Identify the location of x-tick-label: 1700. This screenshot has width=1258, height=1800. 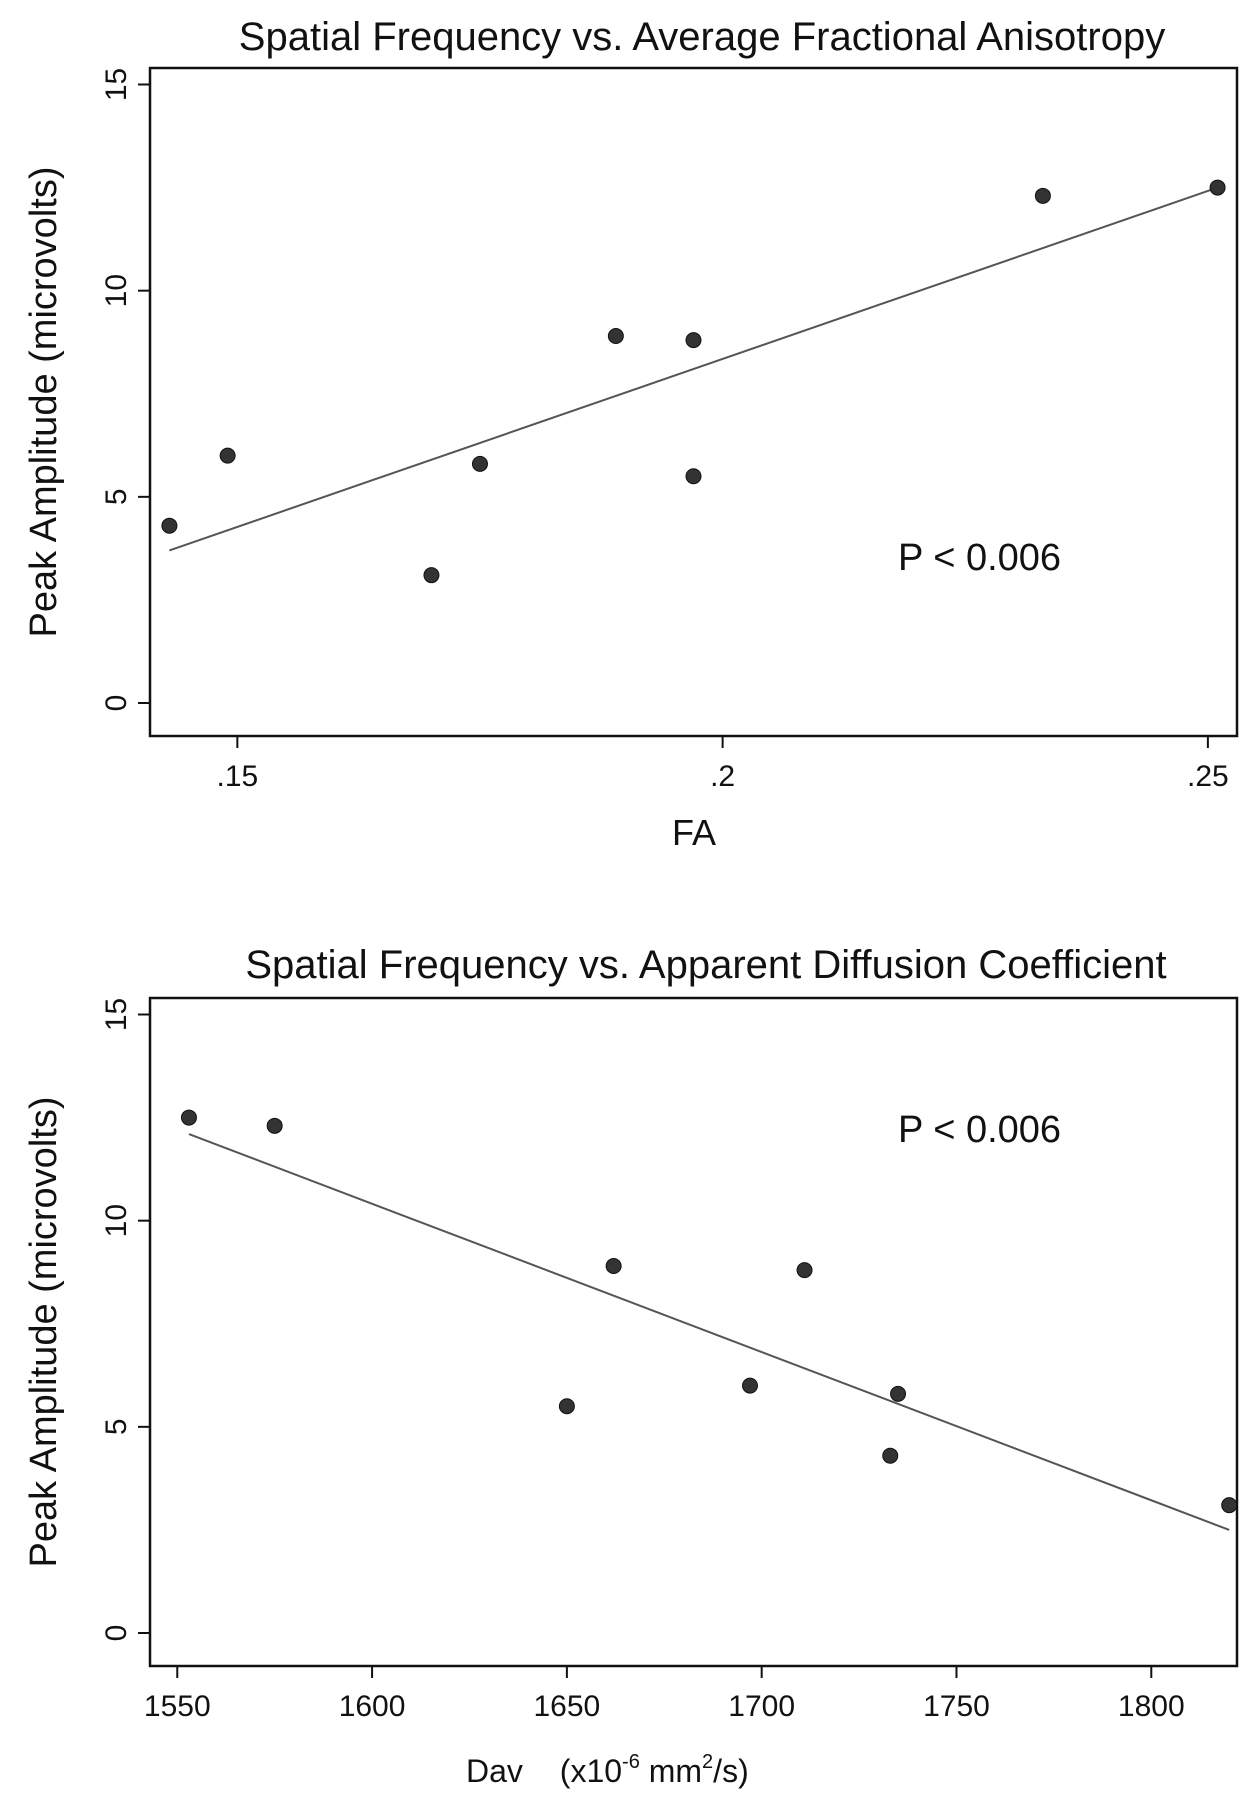
(761, 1706).